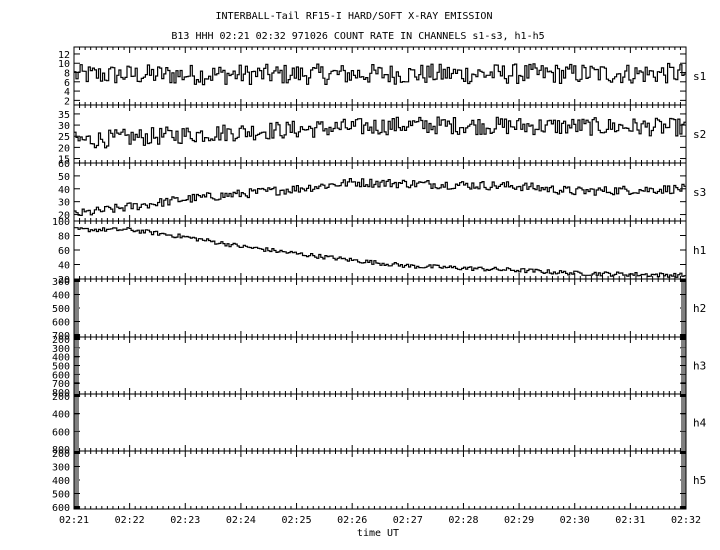 The height and width of the screenshot is (550, 720). What do you see at coordinates (61, 384) in the screenshot?
I see `y-tick-label-h3: 700` at bounding box center [61, 384].